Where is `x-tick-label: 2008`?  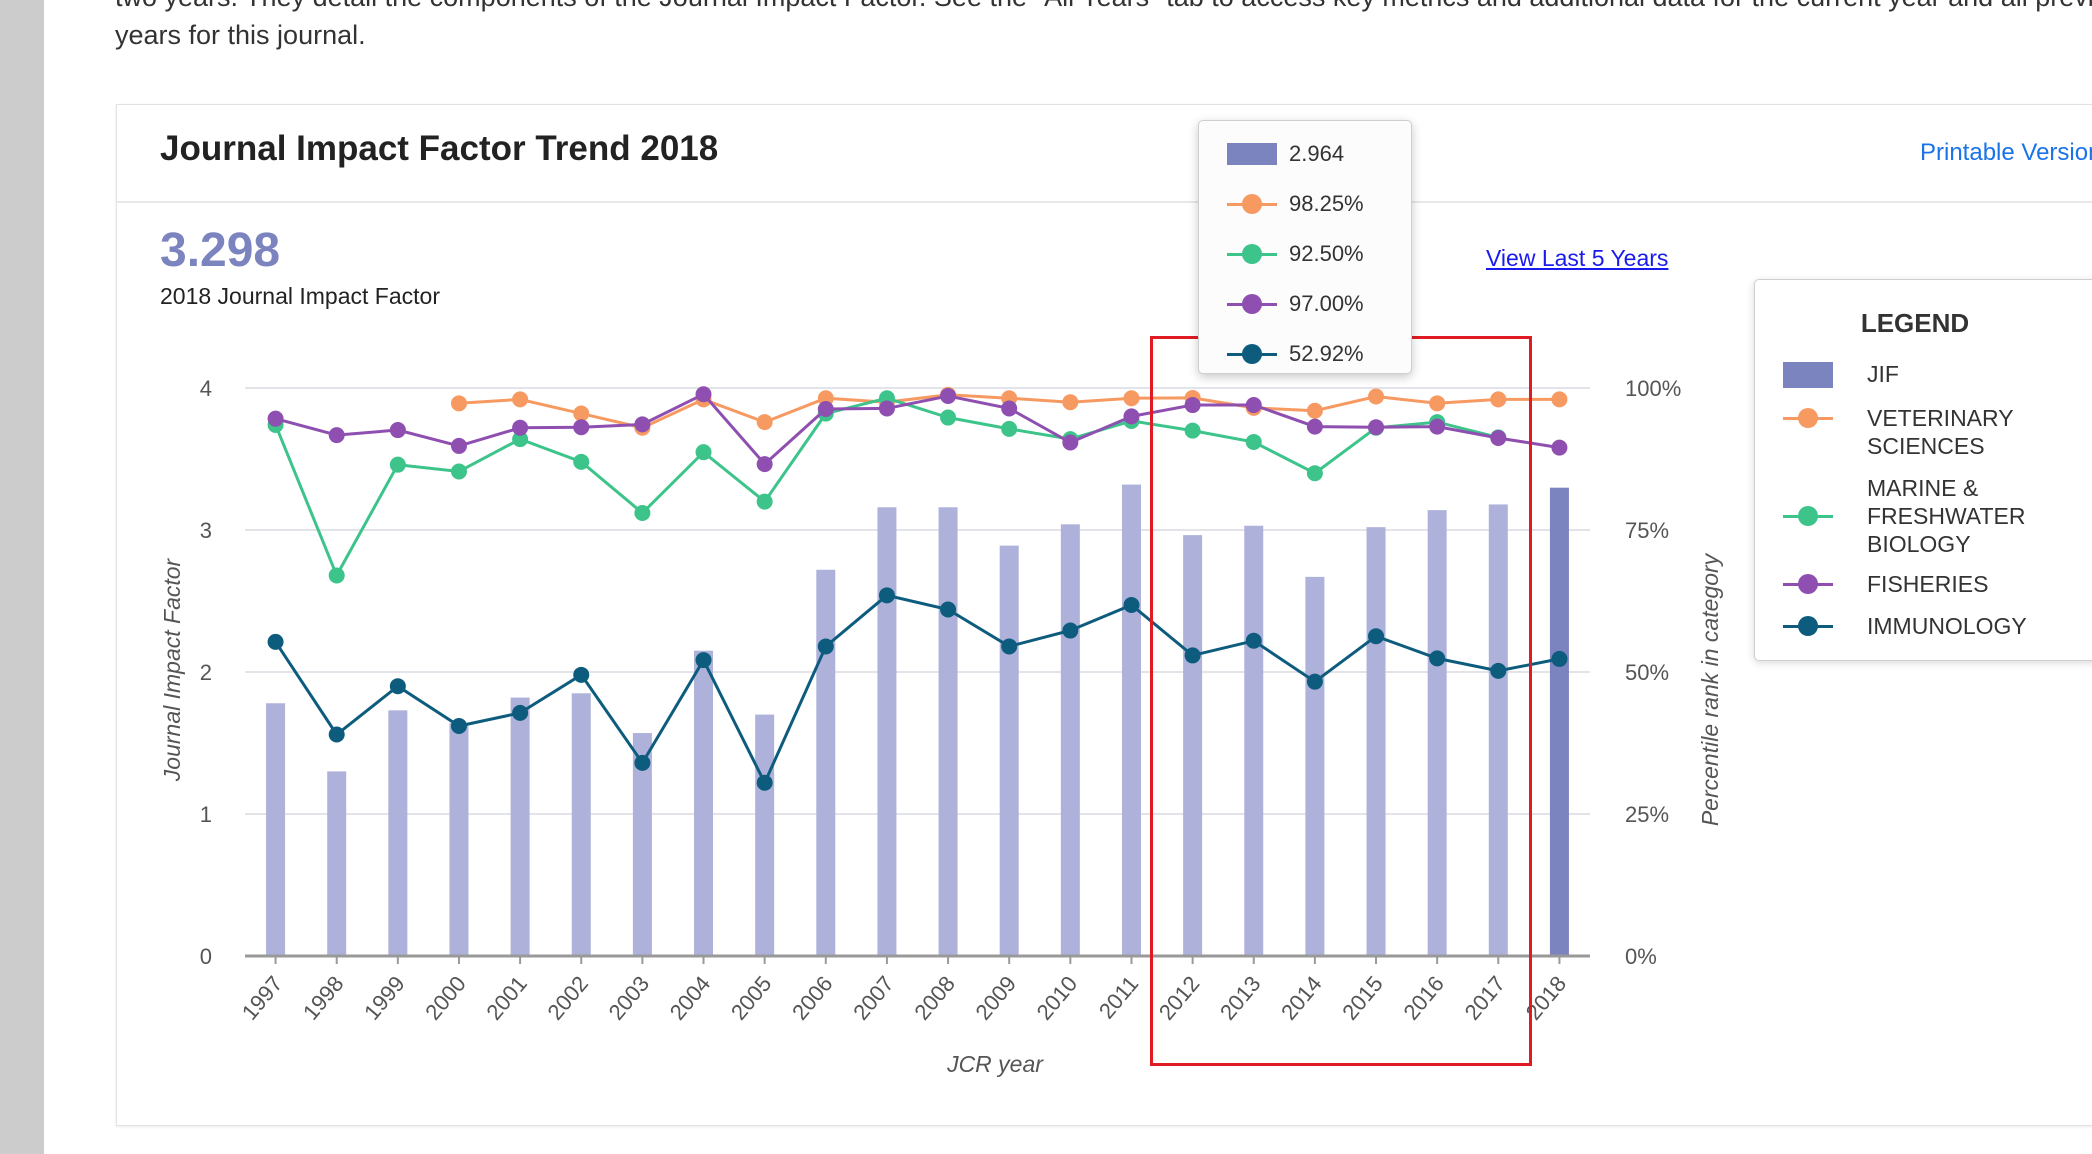
x-tick-label: 2008 is located at coordinates (934, 998).